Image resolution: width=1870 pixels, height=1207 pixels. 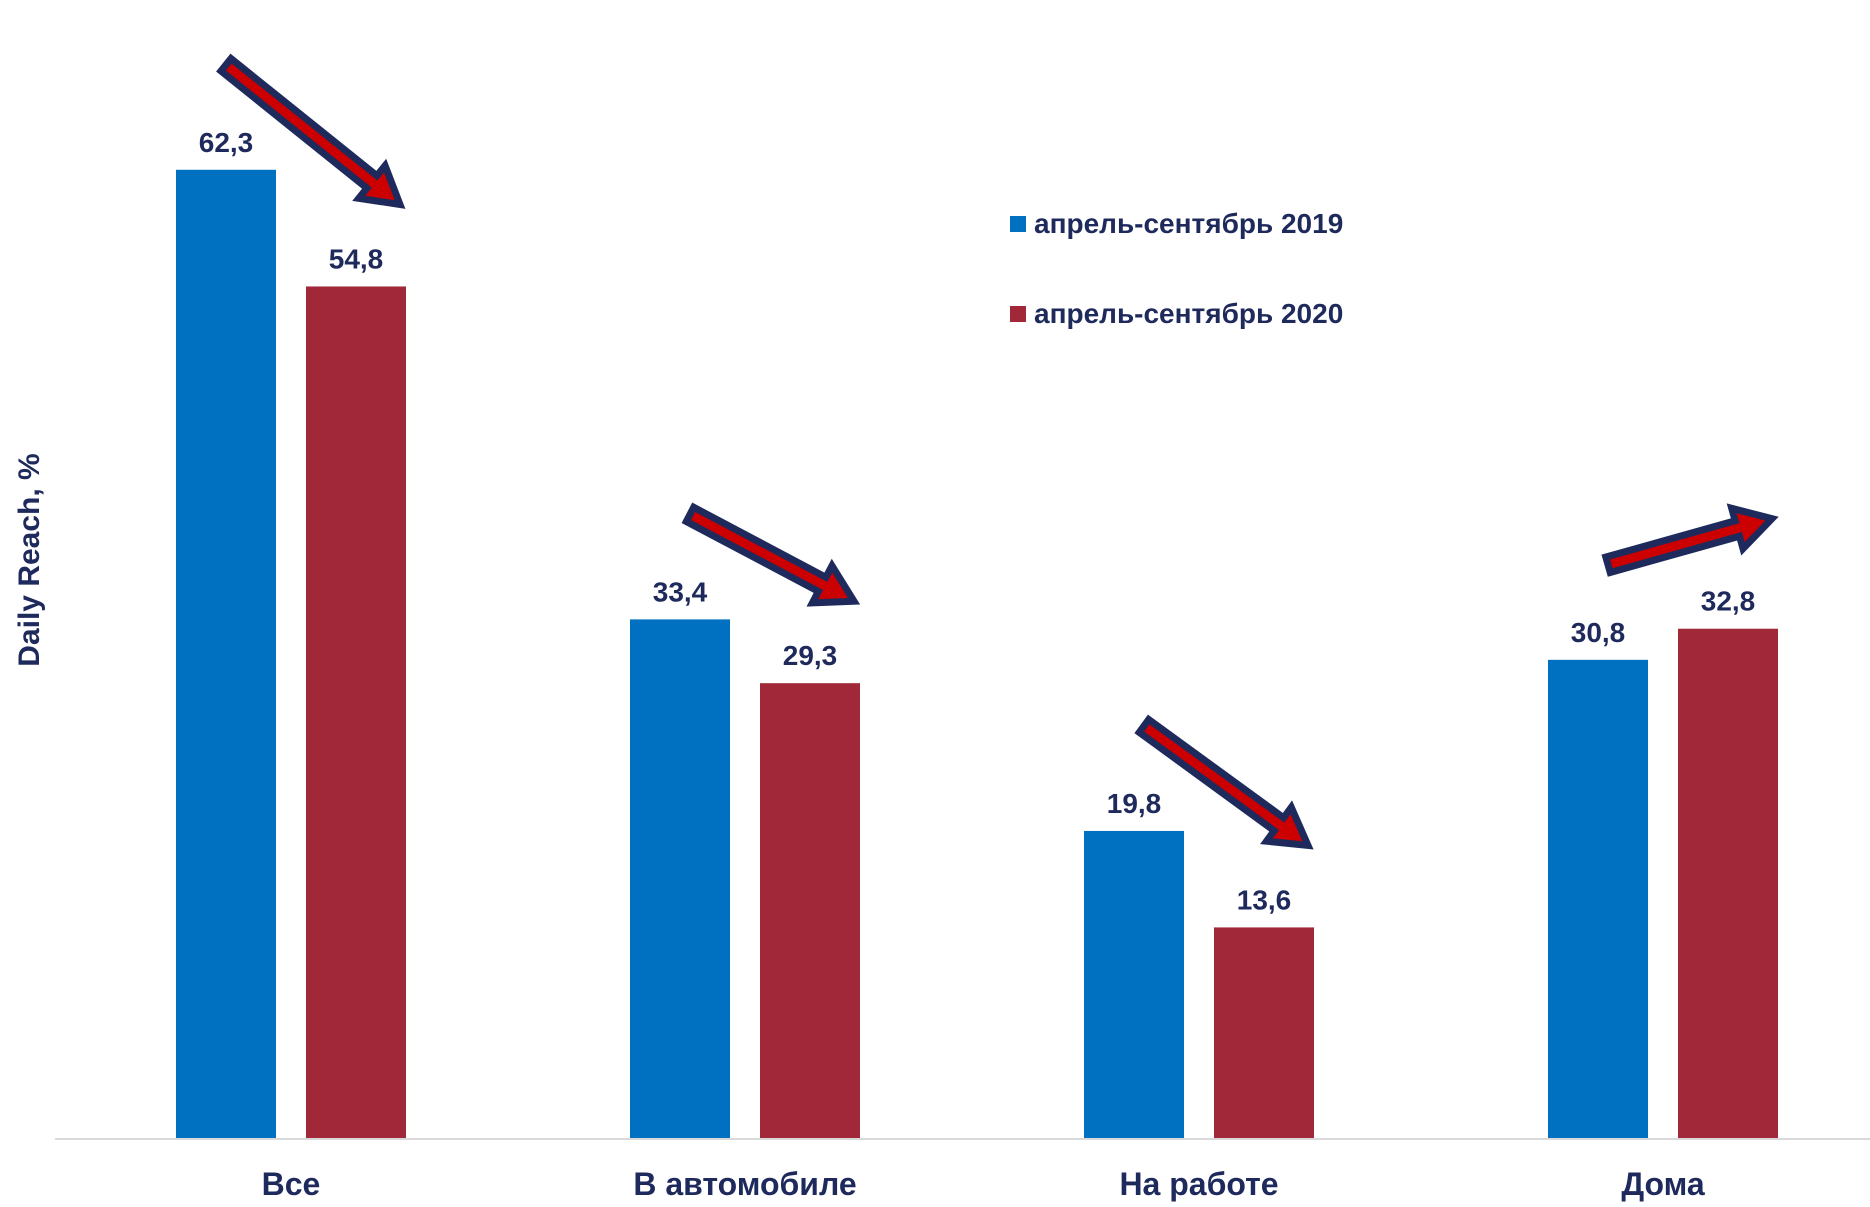 I want to click on x-tick-labels: Все В автомобиле На работе Дома, so click(x=983, y=1184).